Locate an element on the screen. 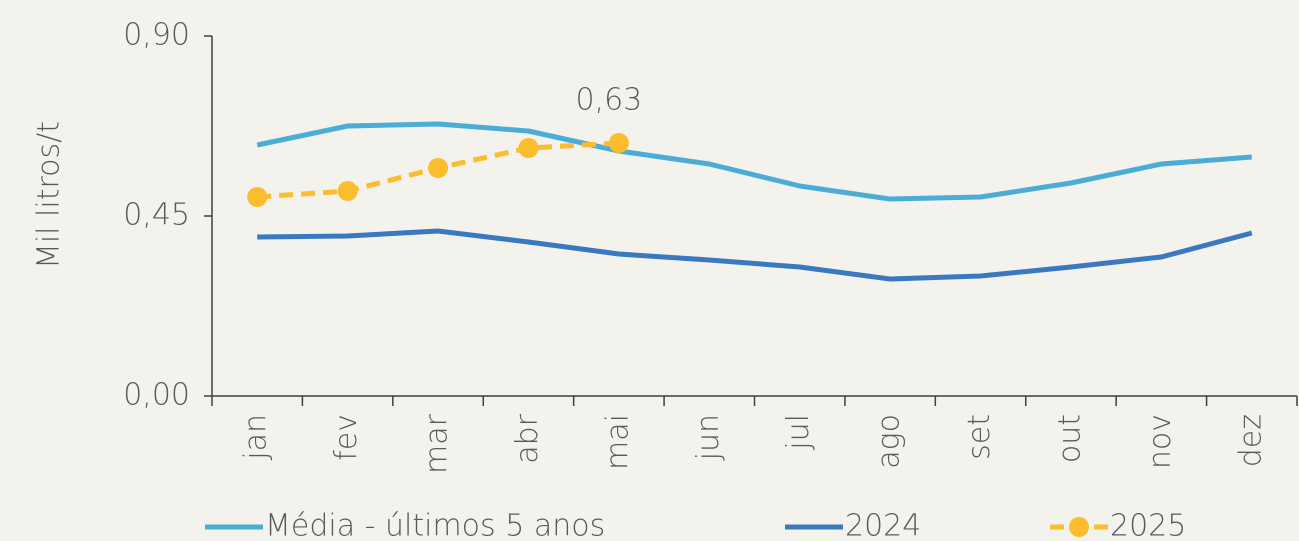 This screenshot has height=541, width=1299. legend-label: 2024 is located at coordinates (883, 525).